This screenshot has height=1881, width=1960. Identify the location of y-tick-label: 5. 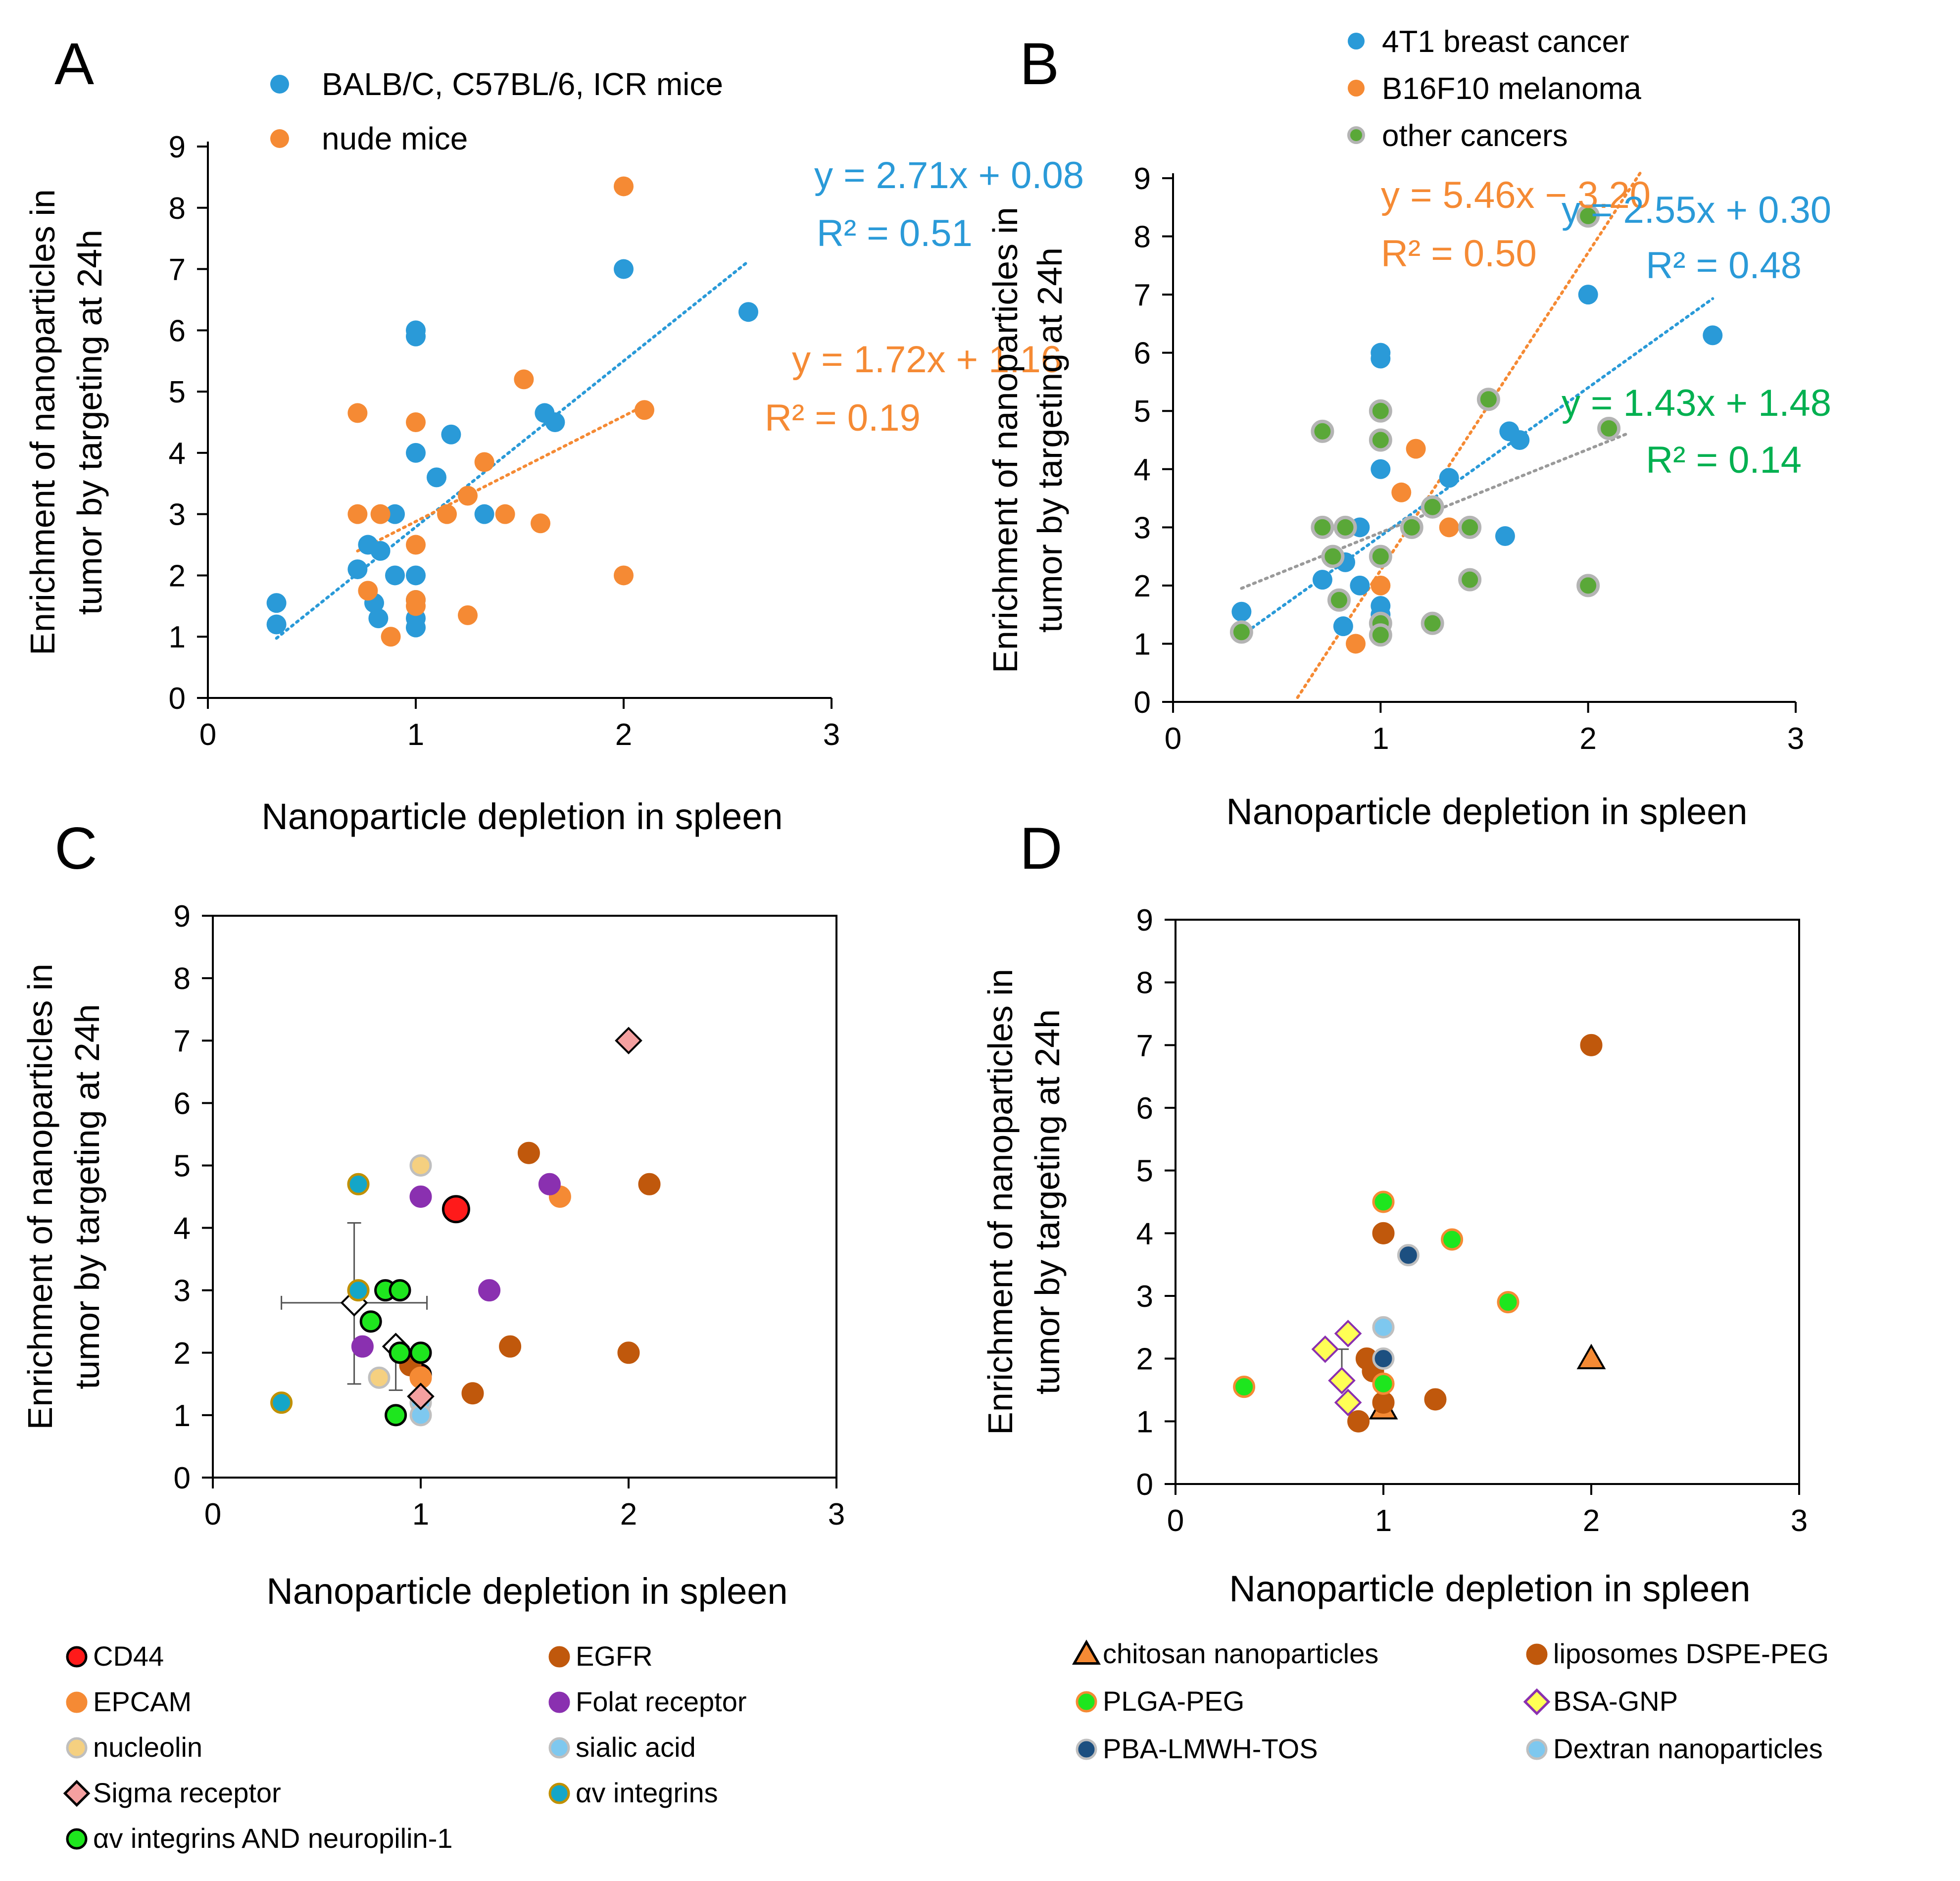
(1142, 412).